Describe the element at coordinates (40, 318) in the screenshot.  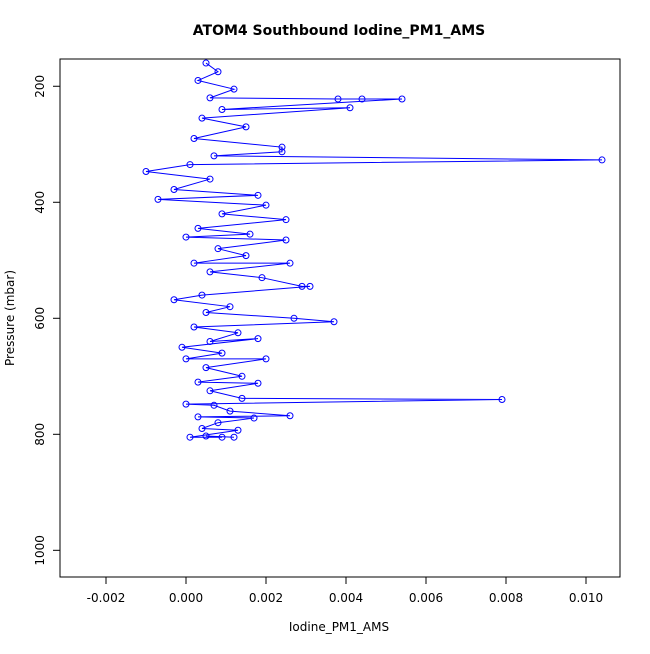
I see `y-tick-label: 600` at that location.